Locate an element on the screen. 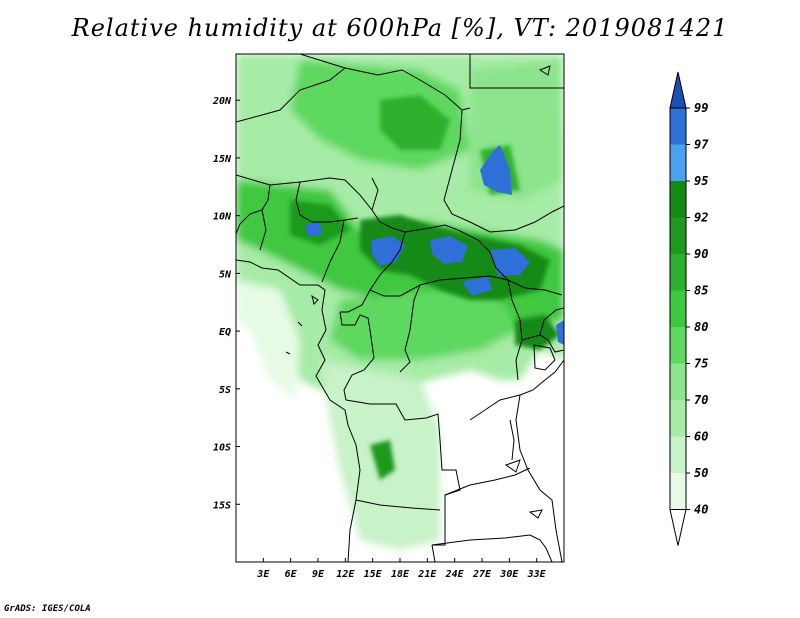  colorbar-label: 97 is located at coordinates (701, 145).